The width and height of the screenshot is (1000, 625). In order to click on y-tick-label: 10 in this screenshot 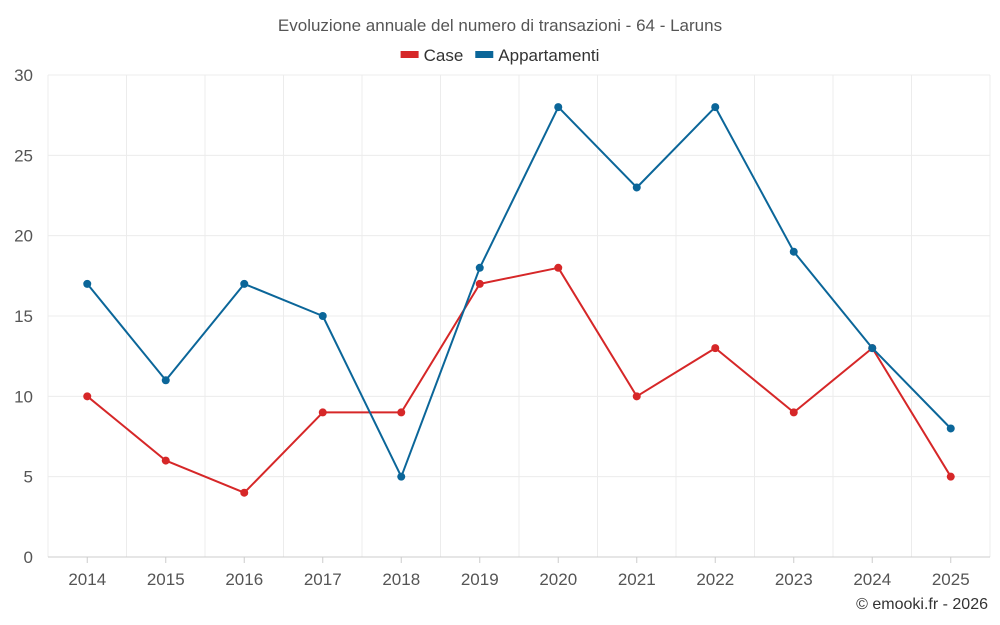, I will do `click(23, 396)`.